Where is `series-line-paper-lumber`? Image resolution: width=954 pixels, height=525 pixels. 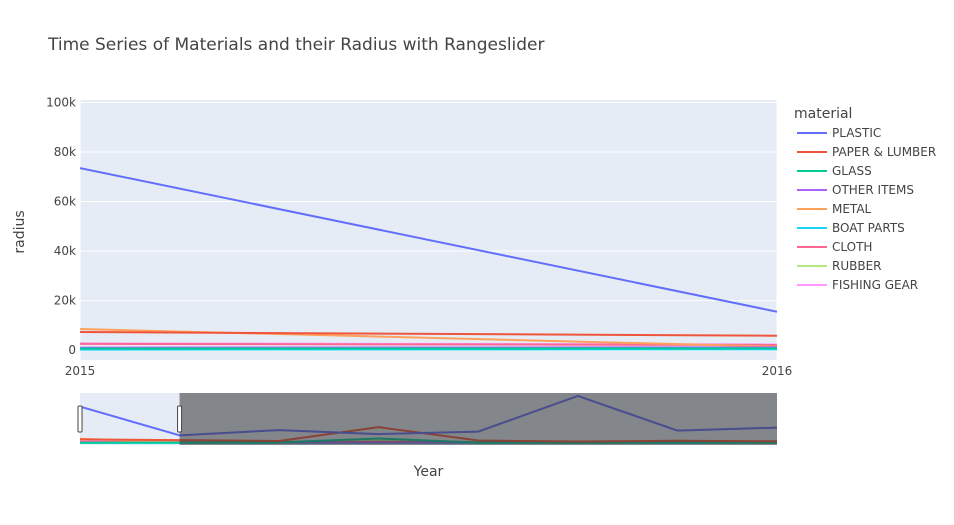
series-line-paper-lumber is located at coordinates (428, 334).